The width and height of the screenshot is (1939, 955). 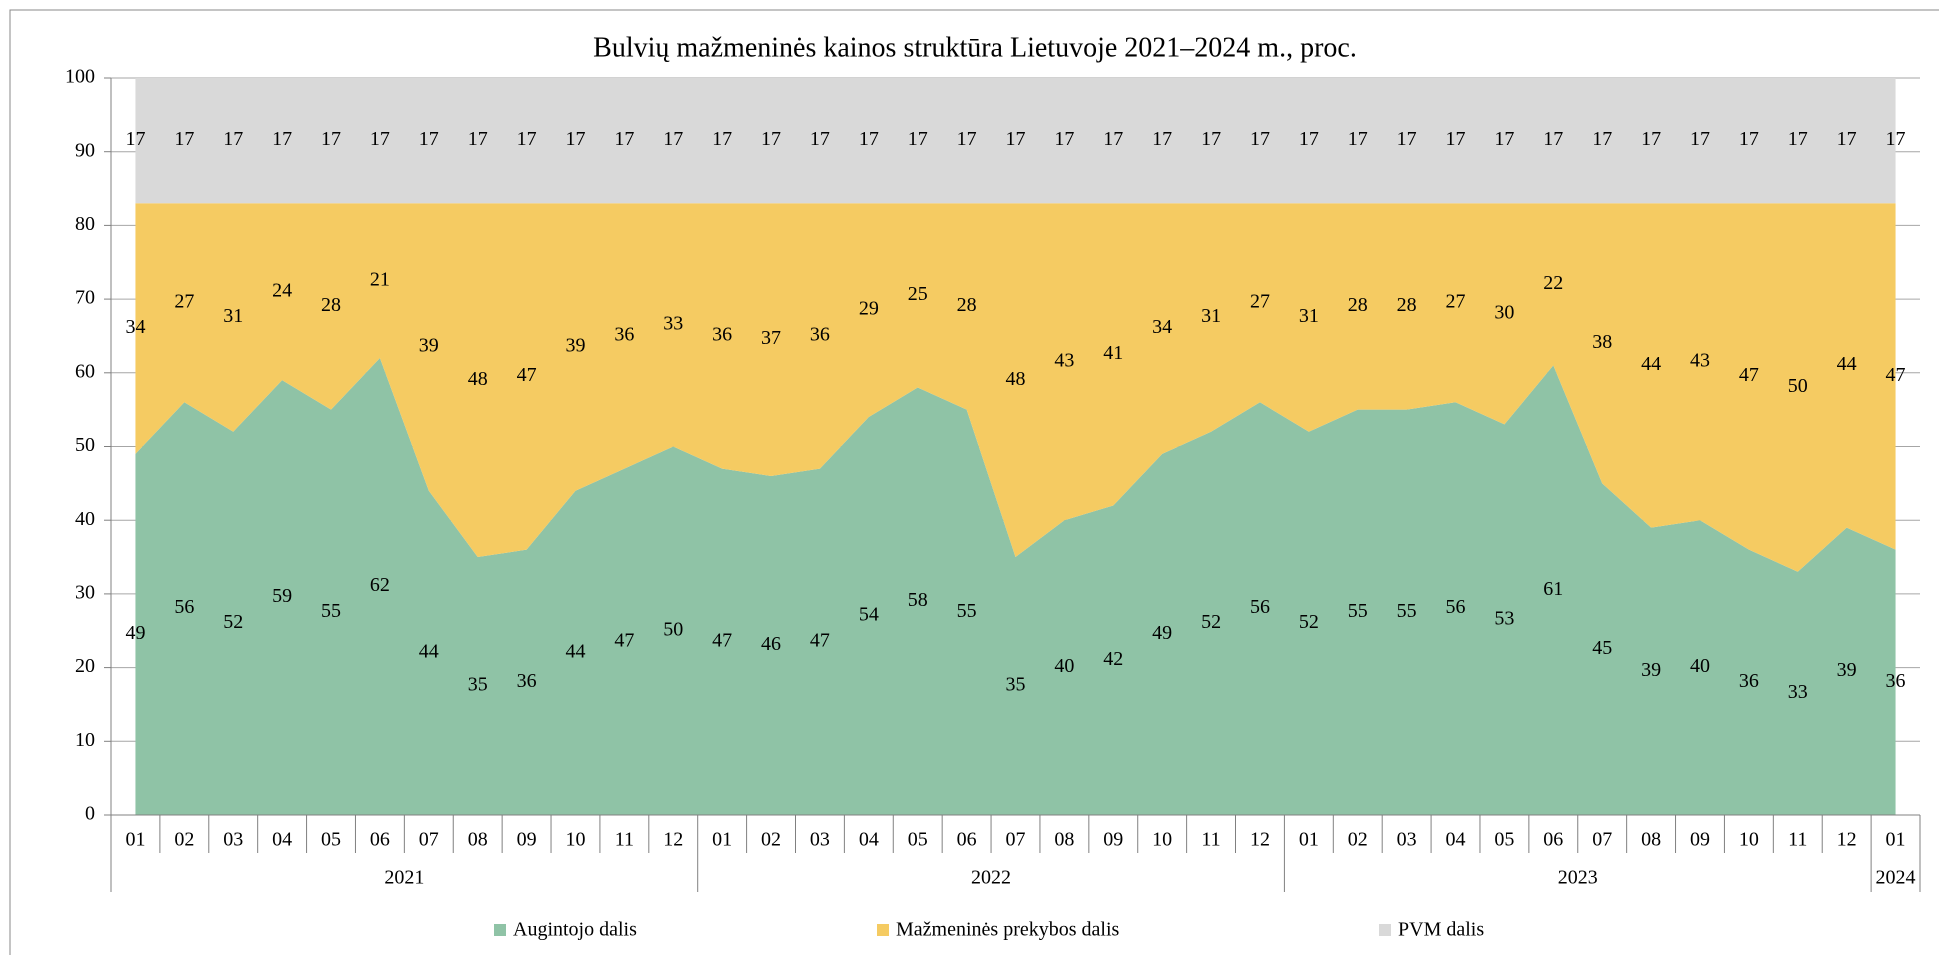 What do you see at coordinates (1553, 589) in the screenshot?
I see `data-label: 61` at bounding box center [1553, 589].